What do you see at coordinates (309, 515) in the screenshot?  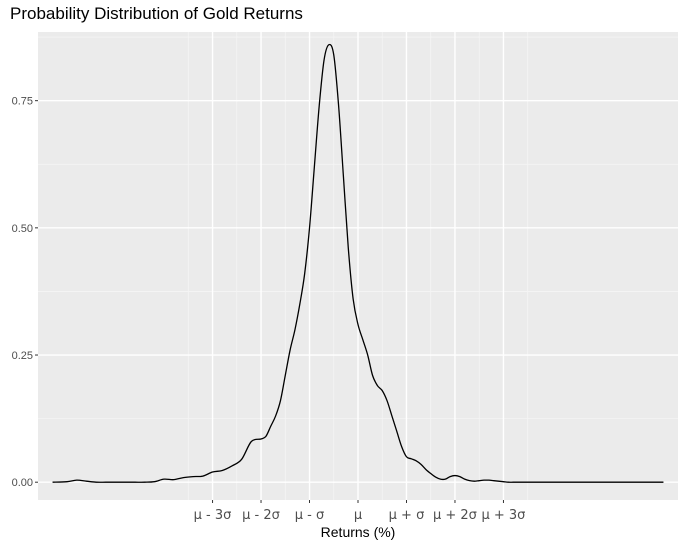 I see `x-tick-label: μ - σ` at bounding box center [309, 515].